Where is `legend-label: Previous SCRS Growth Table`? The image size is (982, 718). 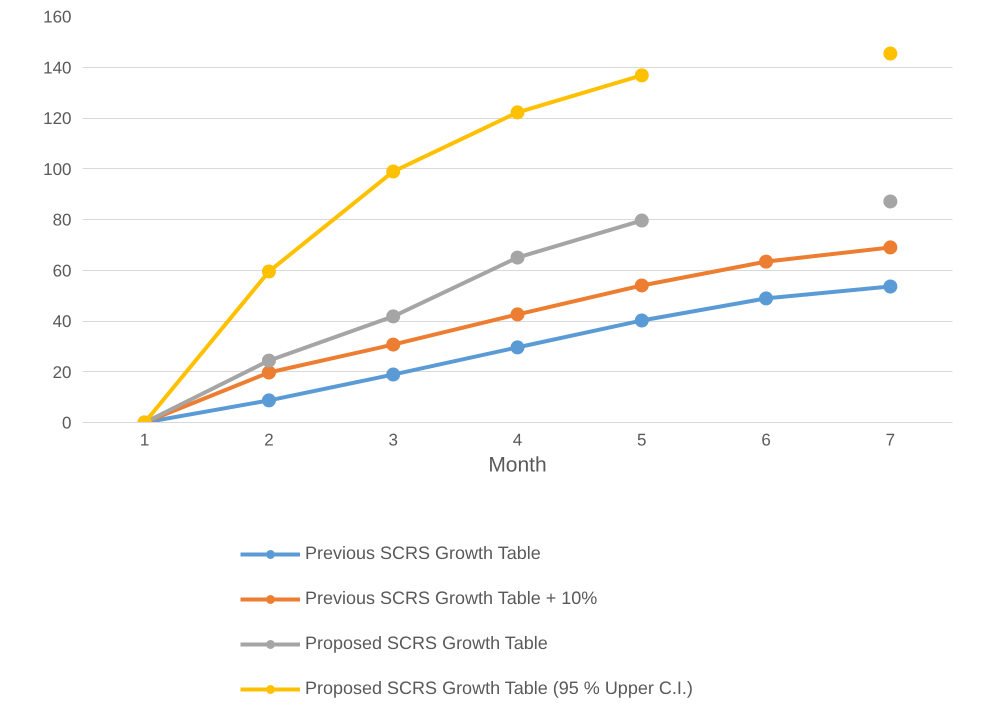 legend-label: Previous SCRS Growth Table is located at coordinates (423, 553).